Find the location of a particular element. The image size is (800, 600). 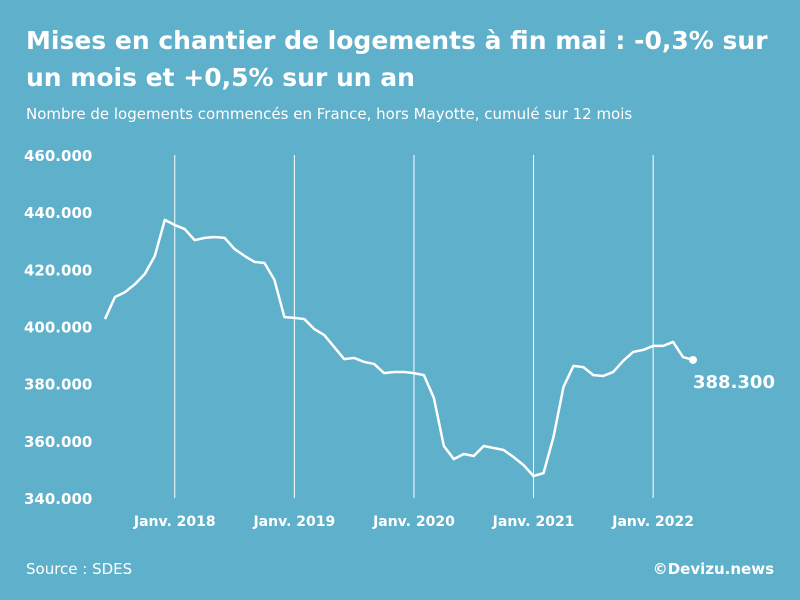

x-tick-label: Janv. 2021 is located at coordinates (533, 522).